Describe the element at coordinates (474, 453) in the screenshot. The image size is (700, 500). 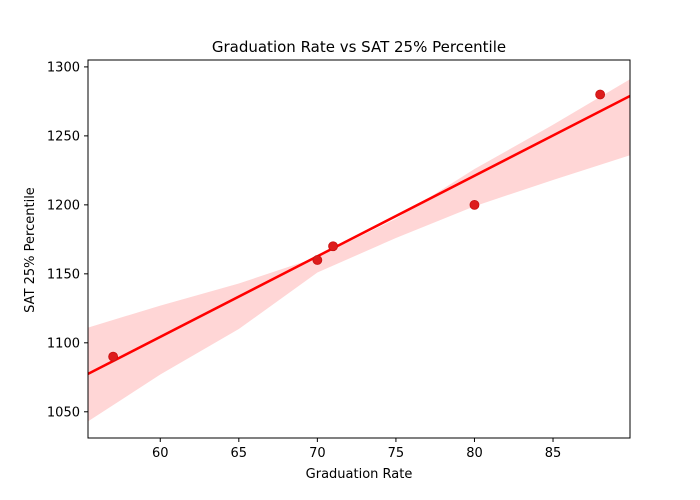
I see `x-tick-label: 80` at that location.